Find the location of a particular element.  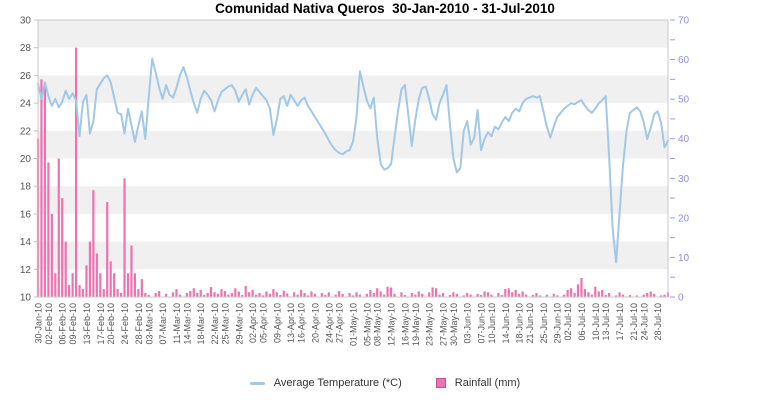

svg-text: 0 is located at coordinates (681, 298).